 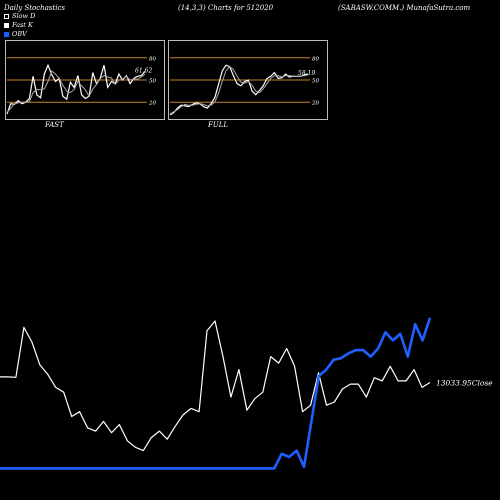 I want to click on fast-value-label: 61.62, so click(x=143, y=70).